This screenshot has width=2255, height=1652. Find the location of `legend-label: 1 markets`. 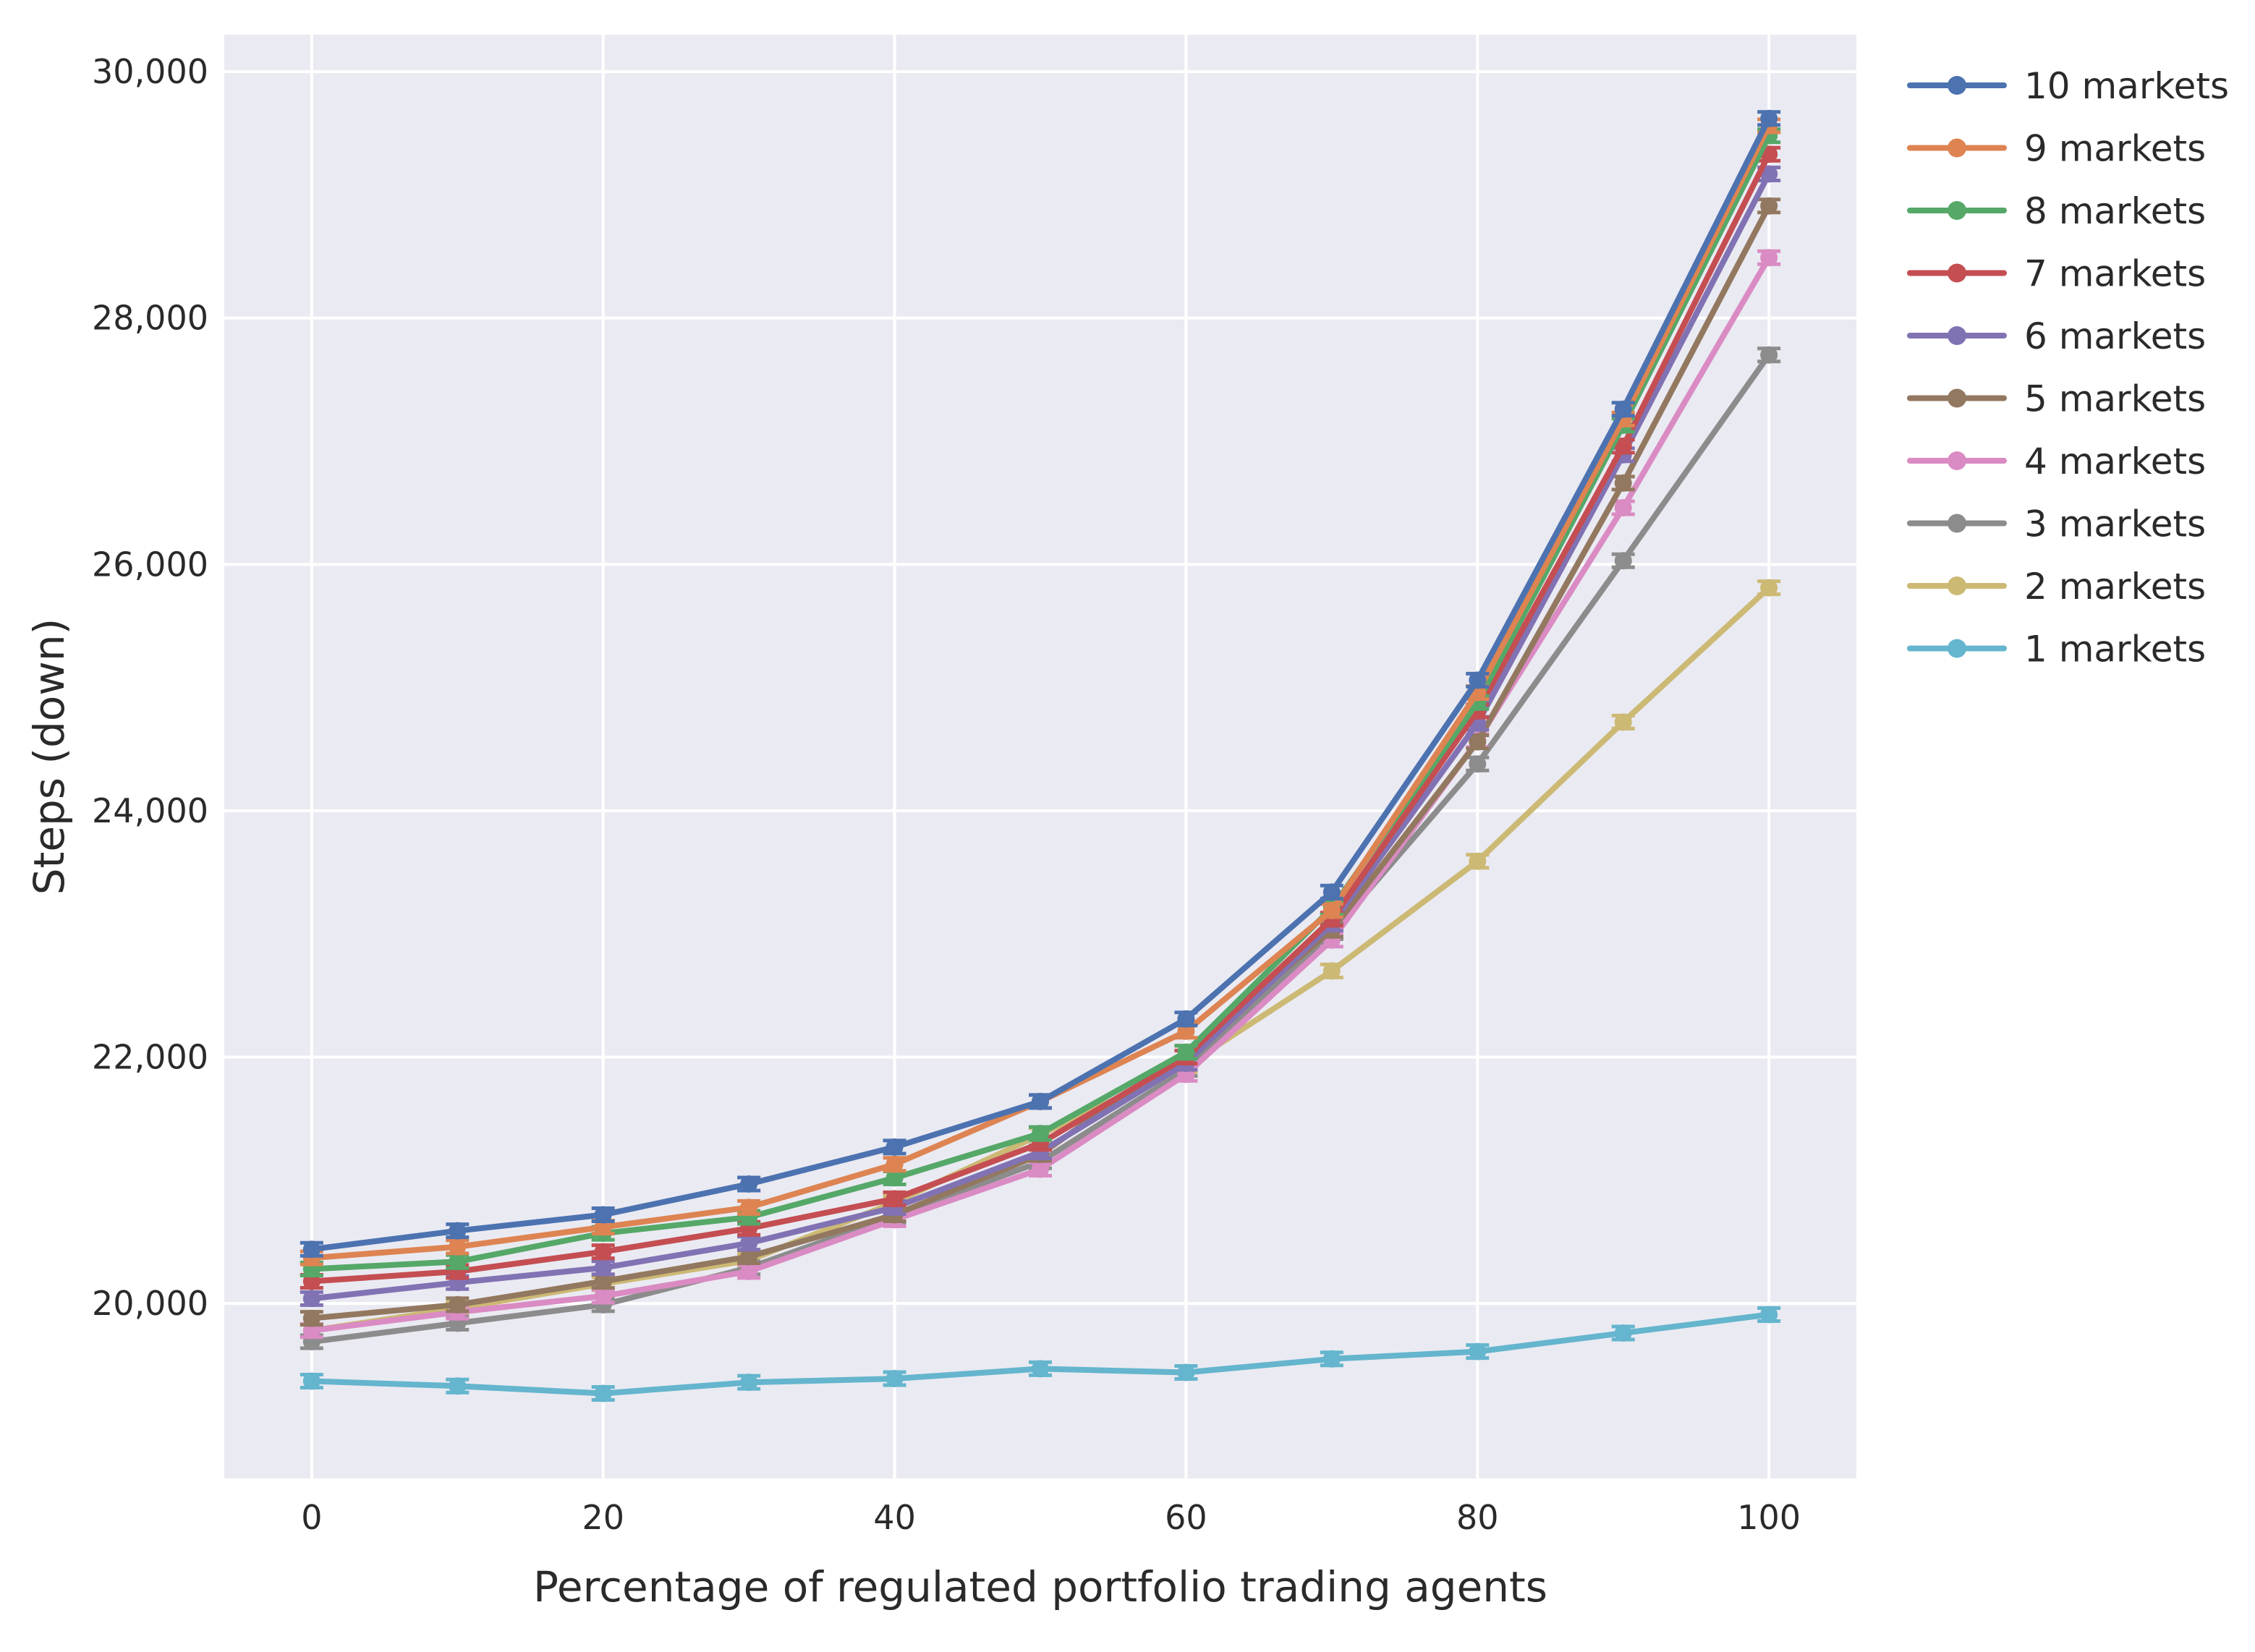

legend-label: 1 markets is located at coordinates (2115, 649).